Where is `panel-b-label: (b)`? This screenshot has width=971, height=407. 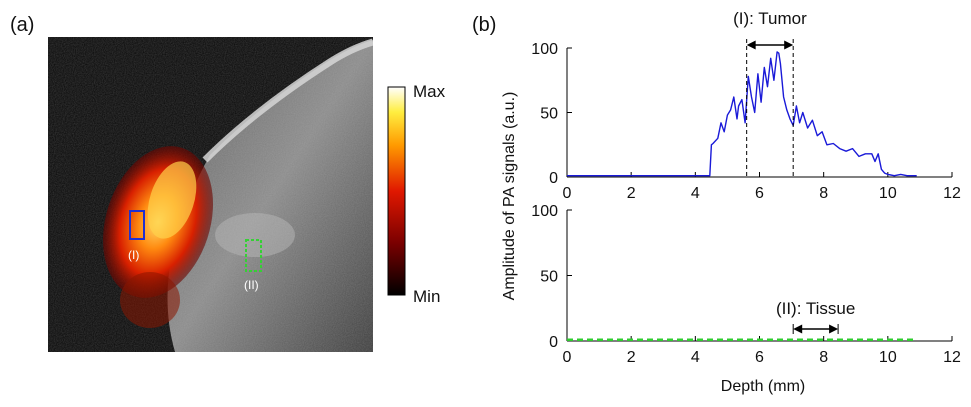 panel-b-label: (b) is located at coordinates (484, 25).